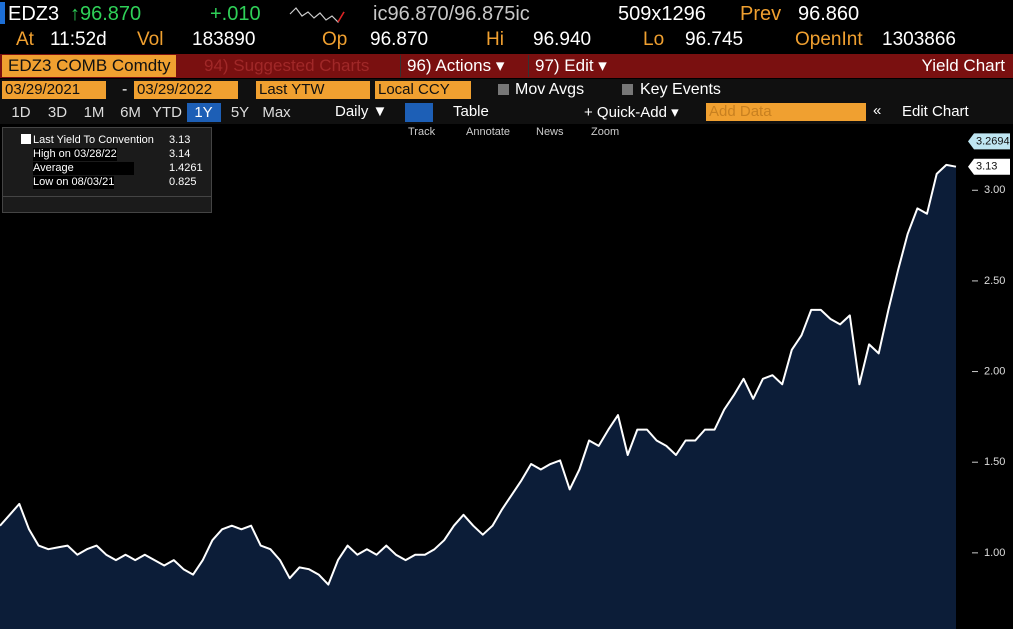  I want to click on open-value: 96.870, so click(399, 39).